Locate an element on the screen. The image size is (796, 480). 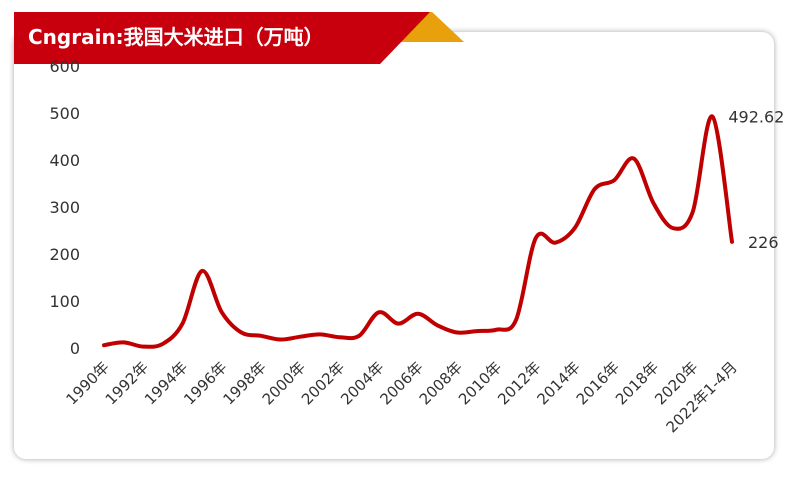
y-tick-label: 500 is located at coordinates (64, 113).